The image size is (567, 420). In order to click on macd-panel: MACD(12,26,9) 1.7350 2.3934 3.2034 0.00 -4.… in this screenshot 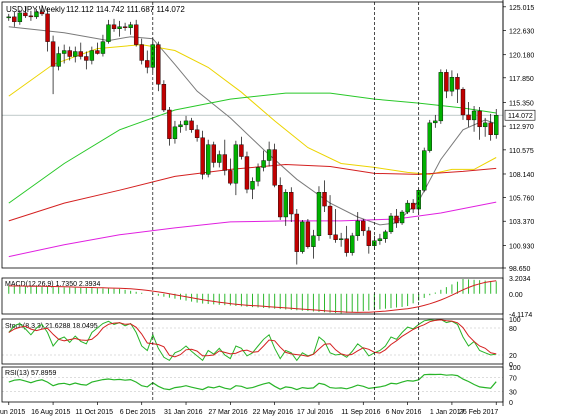, I will do `click(268, 297)`.